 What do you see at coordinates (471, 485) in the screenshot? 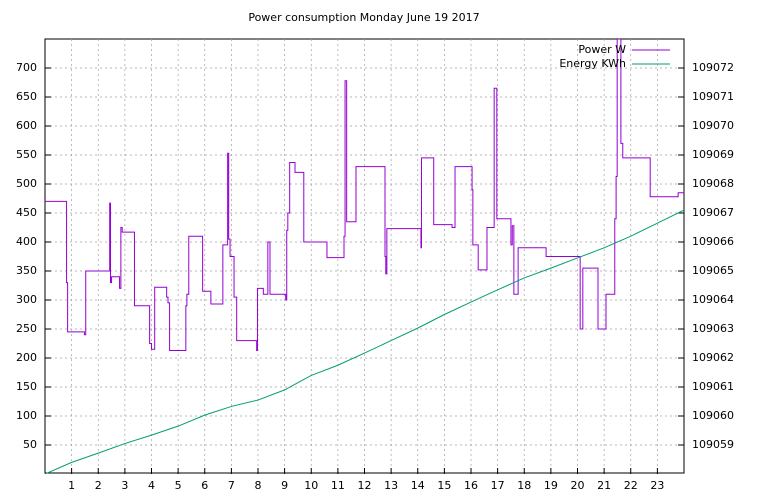
I see `x-tick-label: 16` at bounding box center [471, 485].